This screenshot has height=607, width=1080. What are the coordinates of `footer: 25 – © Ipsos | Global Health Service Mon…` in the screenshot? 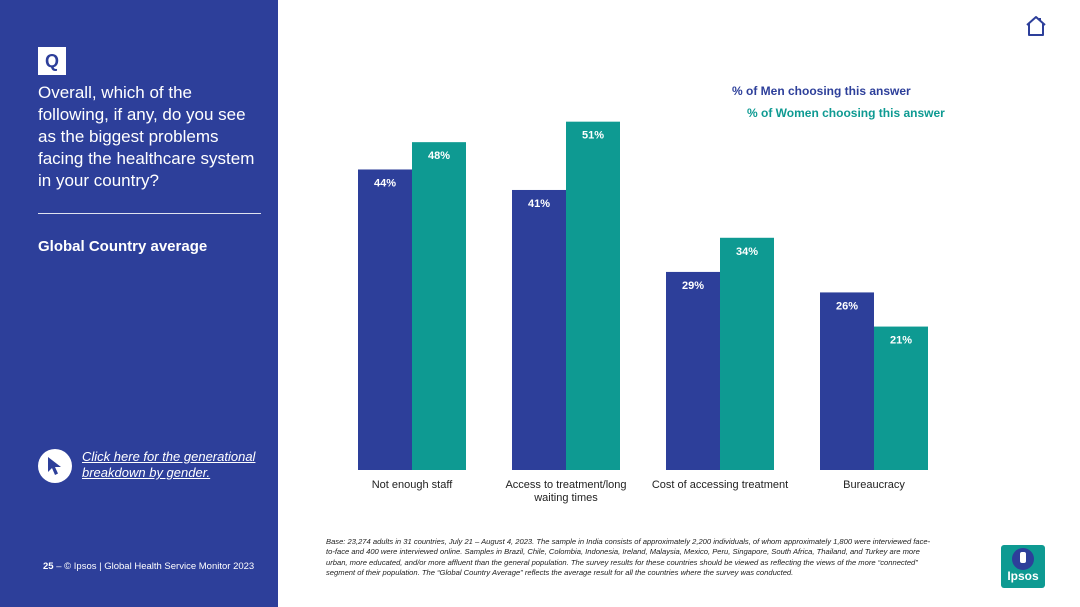 It's located at (148, 566).